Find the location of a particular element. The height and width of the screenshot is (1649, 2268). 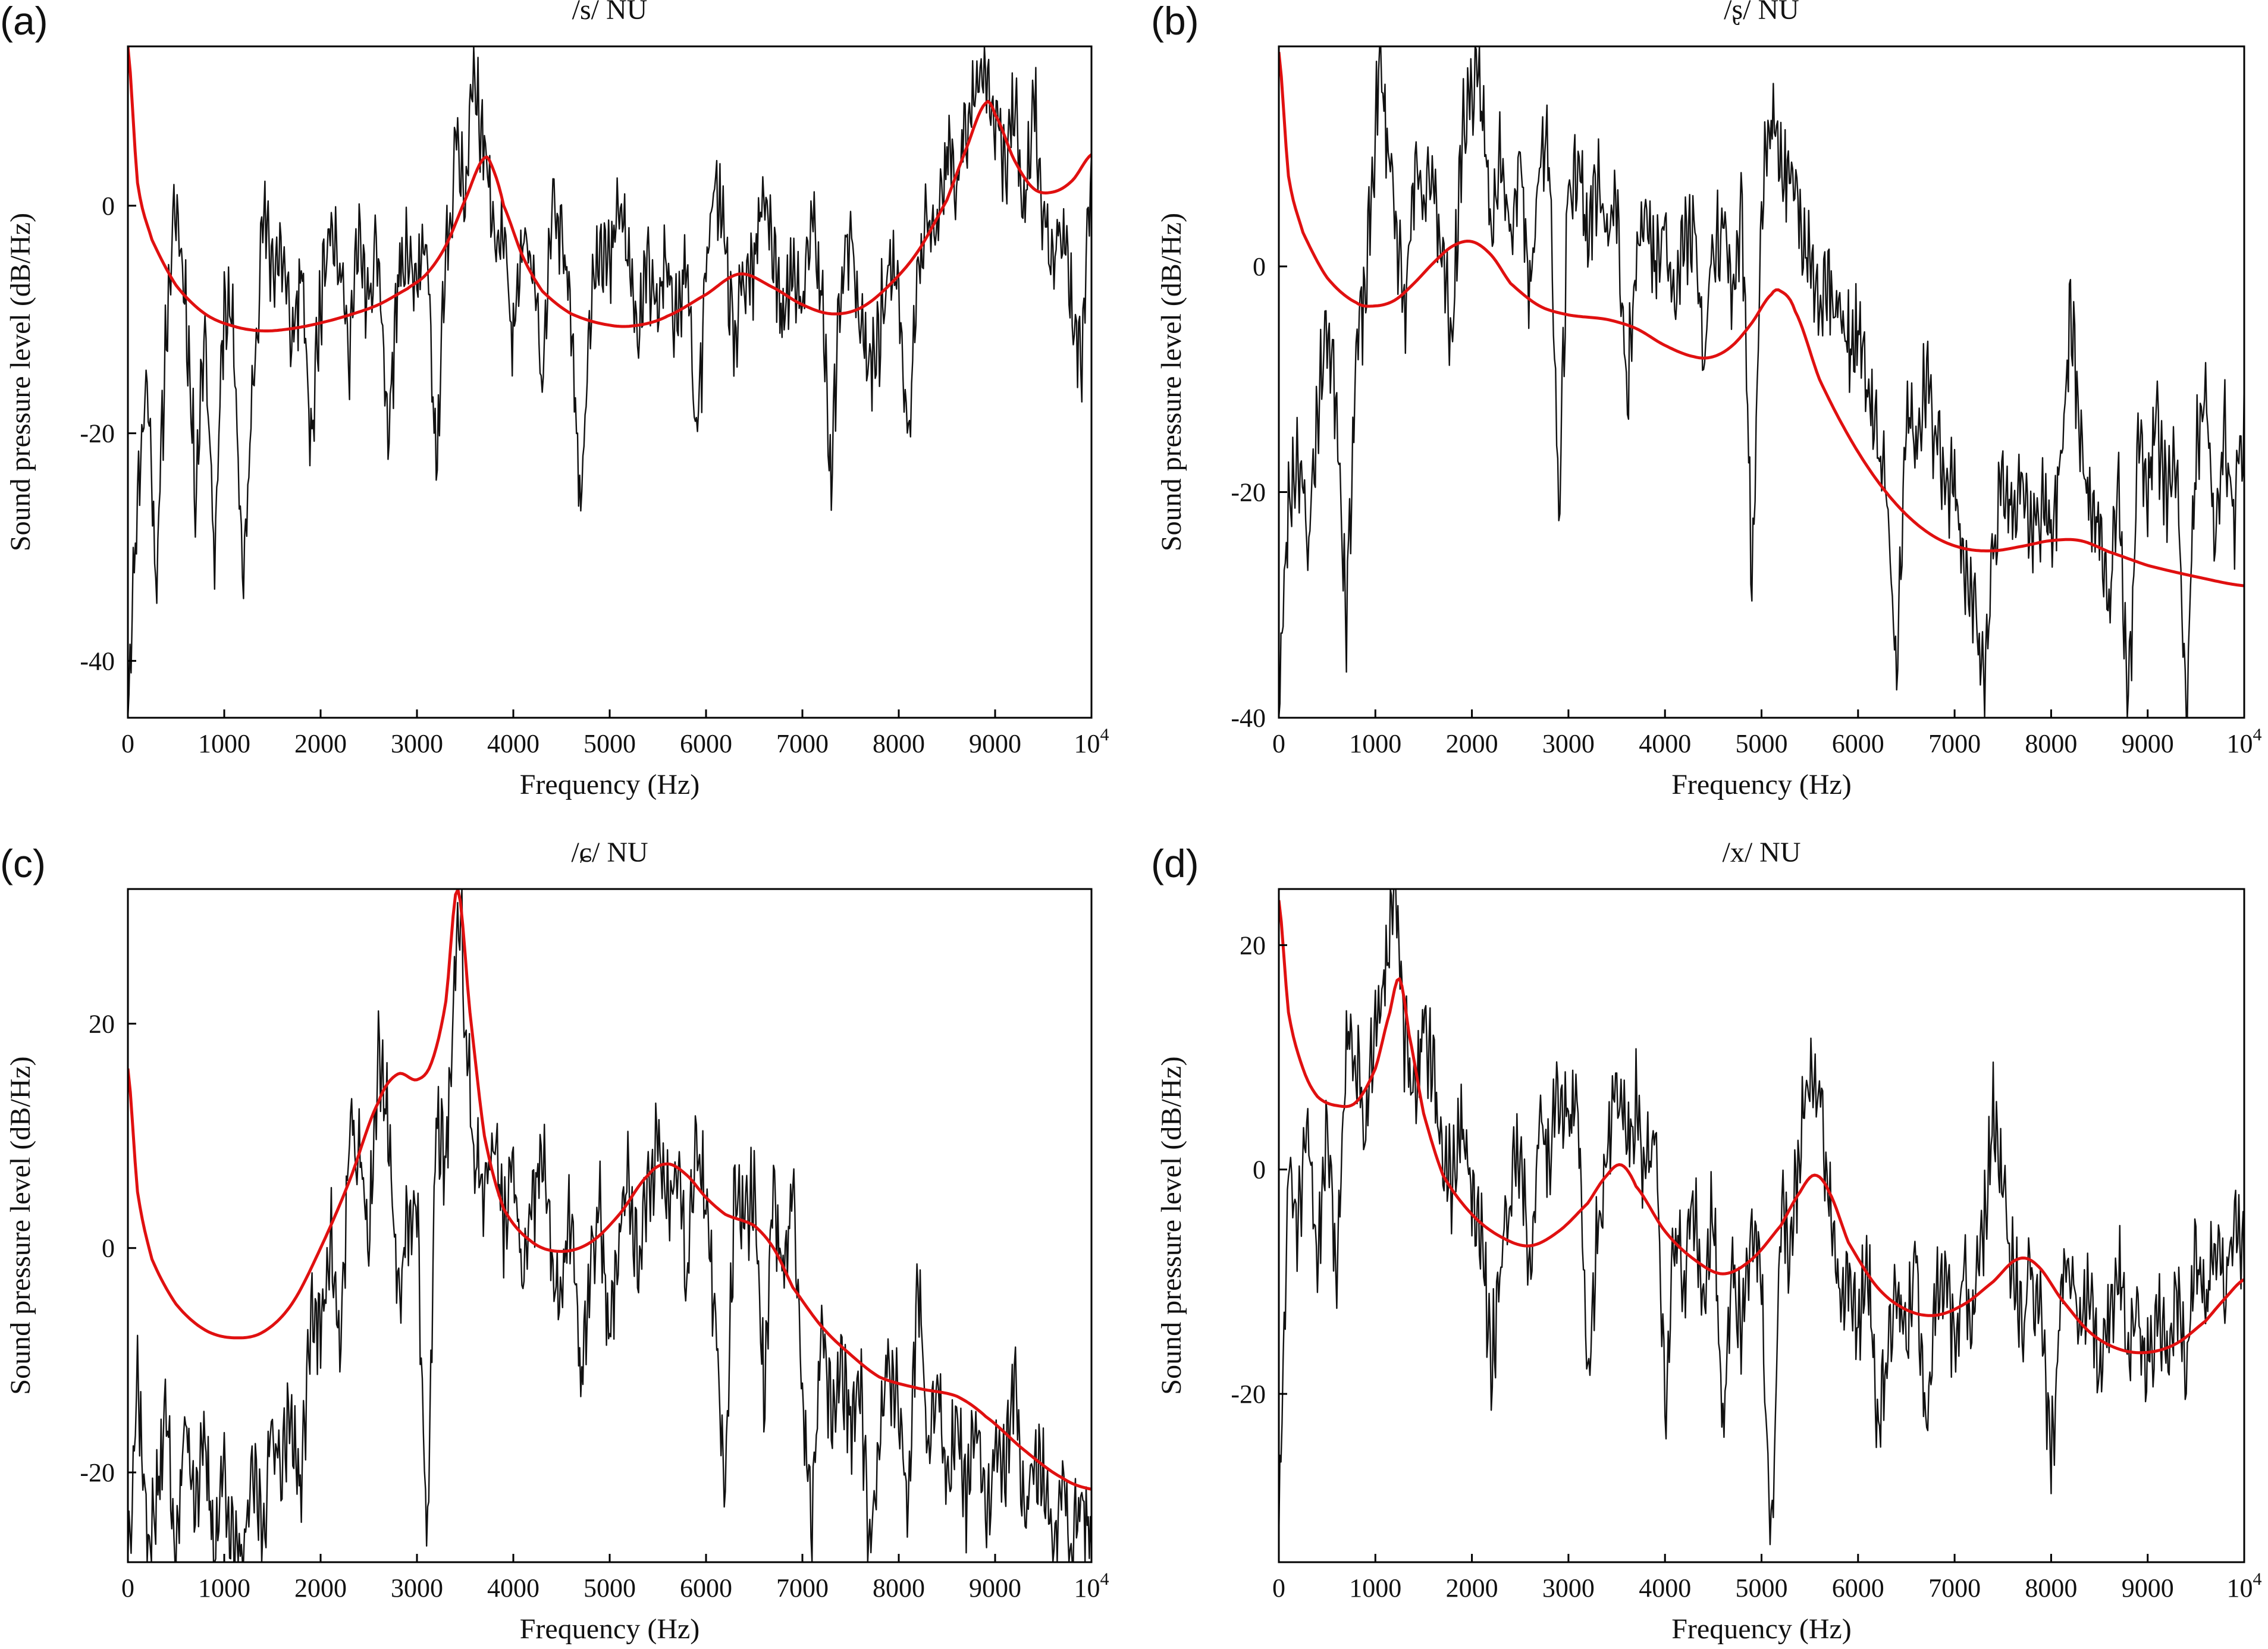

panel-label: (c) is located at coordinates (23, 863).